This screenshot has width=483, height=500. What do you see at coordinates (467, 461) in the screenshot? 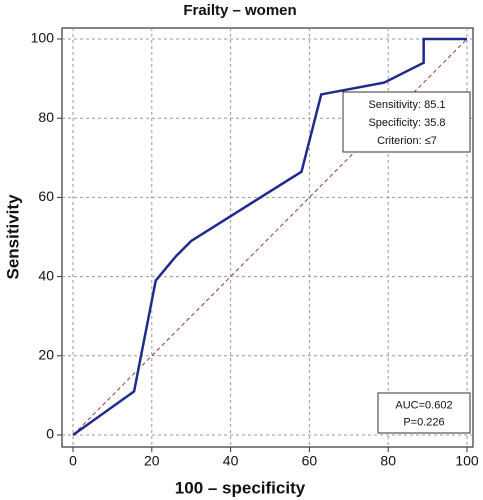
I see `x-tick-label: 100` at bounding box center [467, 461].